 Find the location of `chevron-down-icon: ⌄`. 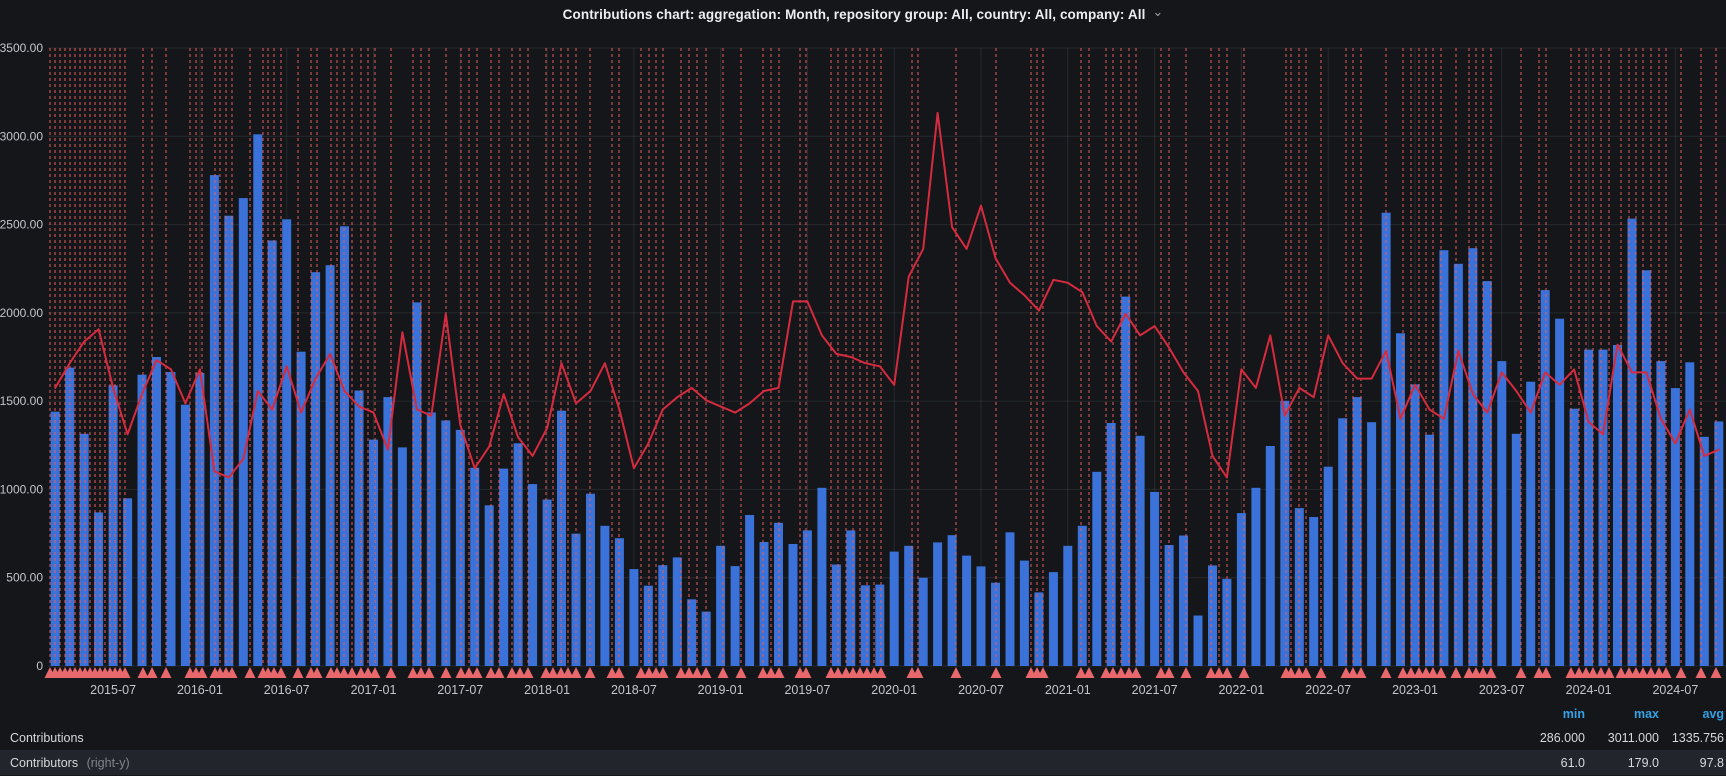

chevron-down-icon: ⌄ is located at coordinates (1158, 11).